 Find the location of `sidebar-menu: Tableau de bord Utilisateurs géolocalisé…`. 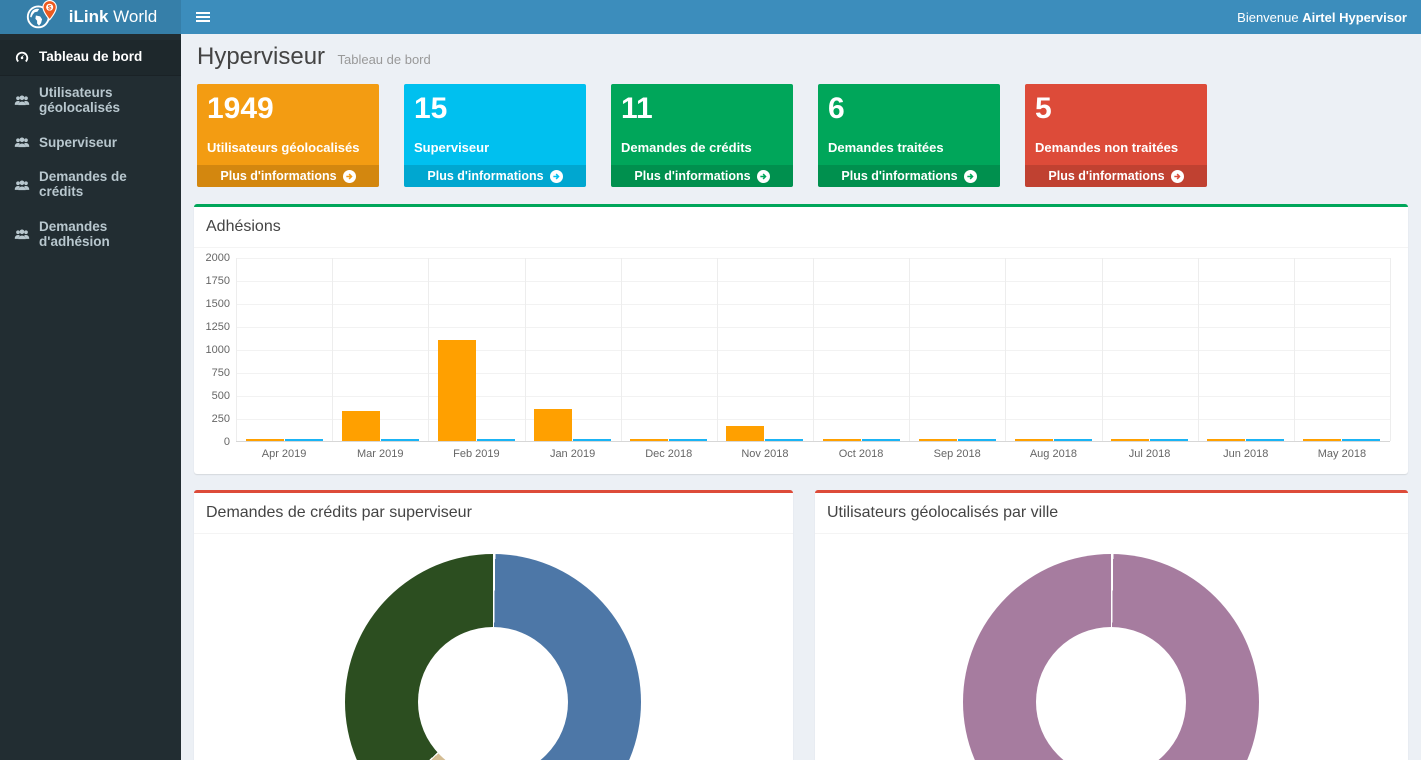

sidebar-menu: Tableau de bord Utilisateurs géolocalisé… is located at coordinates (90, 397).